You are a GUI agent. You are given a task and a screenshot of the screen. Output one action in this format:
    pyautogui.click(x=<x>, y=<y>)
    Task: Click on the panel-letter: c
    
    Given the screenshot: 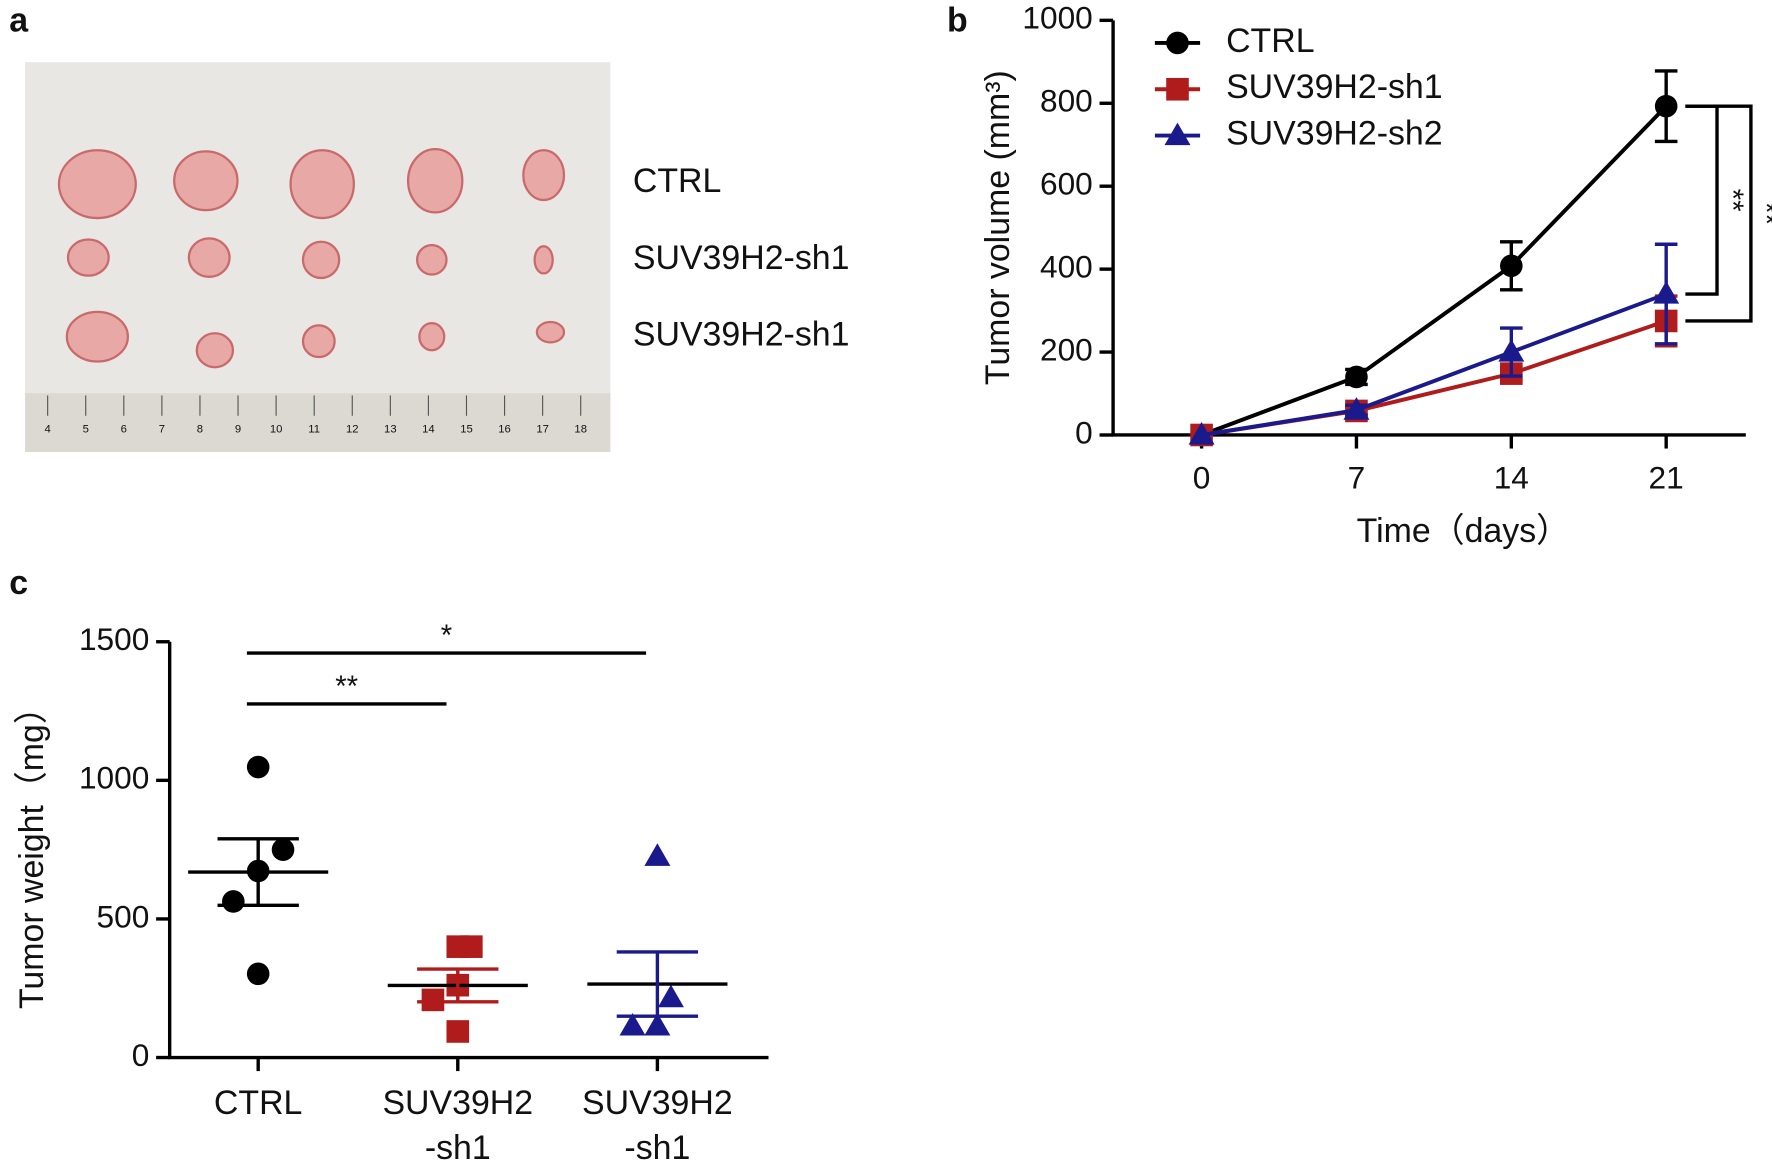 What is the action you would take?
    pyautogui.click(x=18, y=583)
    